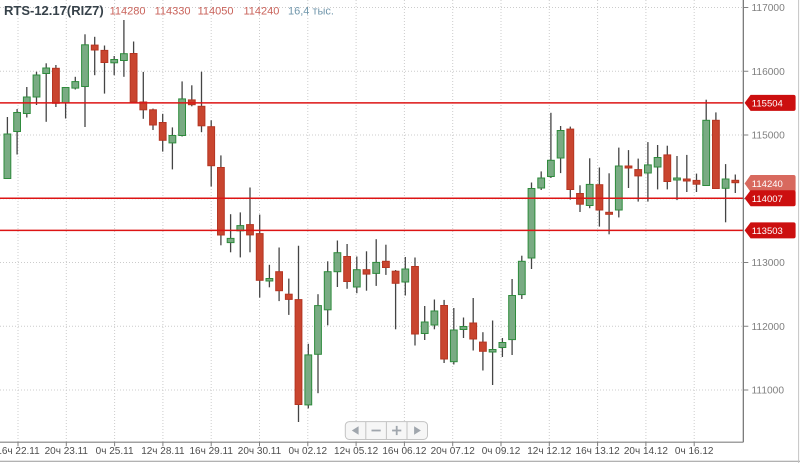 The image size is (800, 463). I want to click on svg-text: 114050, so click(216, 12).